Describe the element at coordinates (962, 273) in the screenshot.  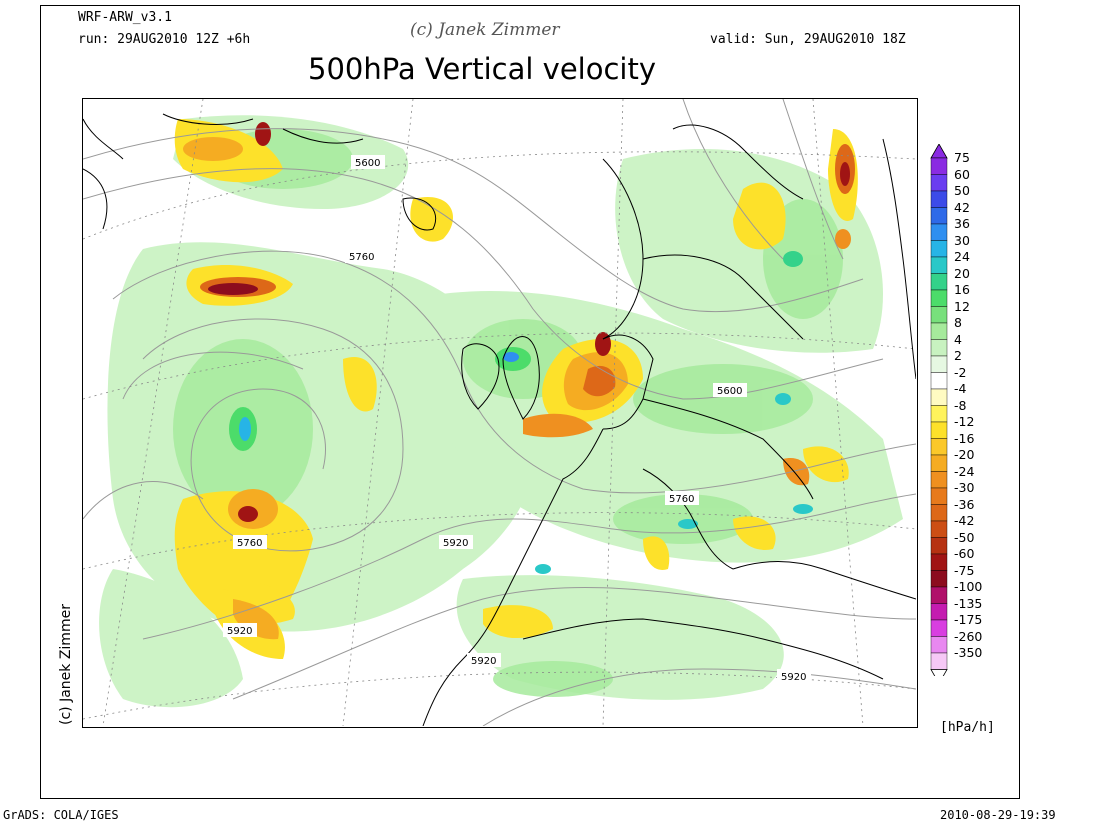
I see `colorbar-tick-label: 20` at that location.